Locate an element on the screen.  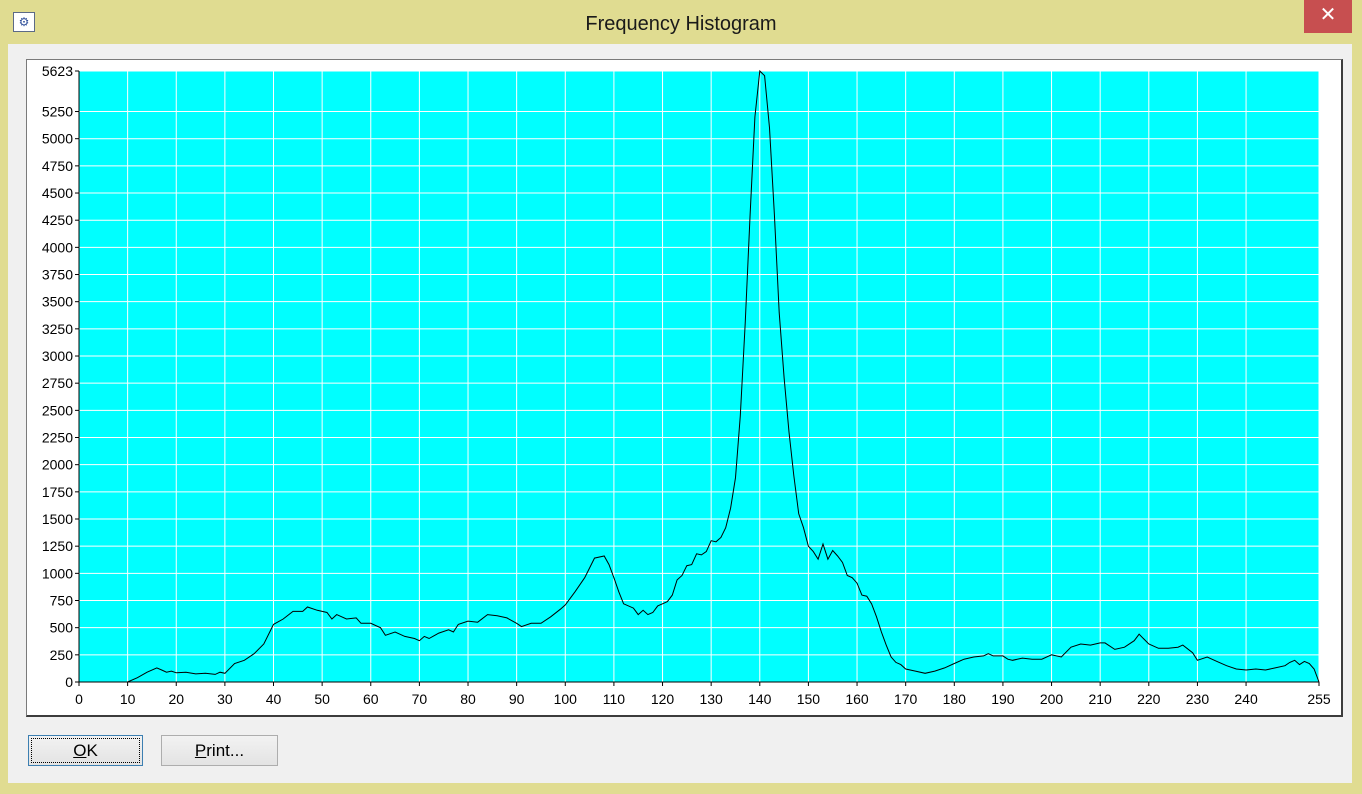
x-tick-label: 70 is located at coordinates (420, 699).